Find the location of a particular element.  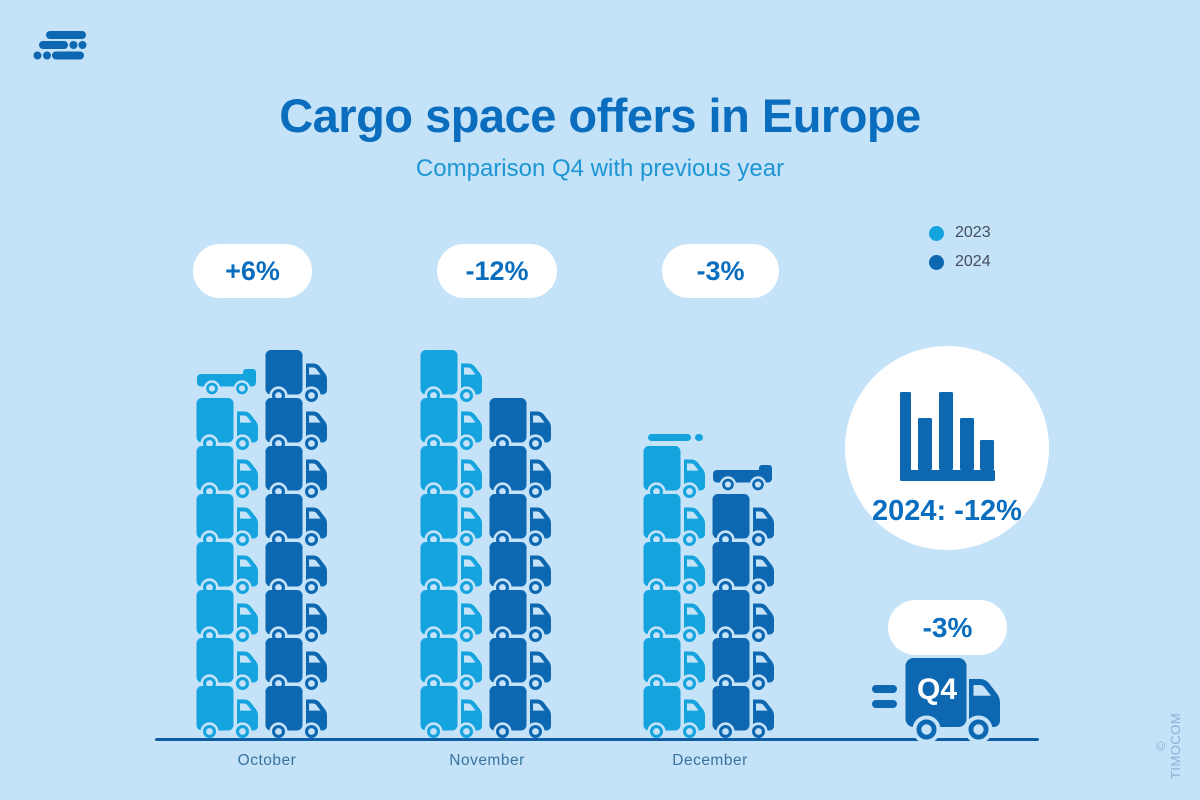

page-subtitle: Comparison Q4 with previous year is located at coordinates (600, 168).